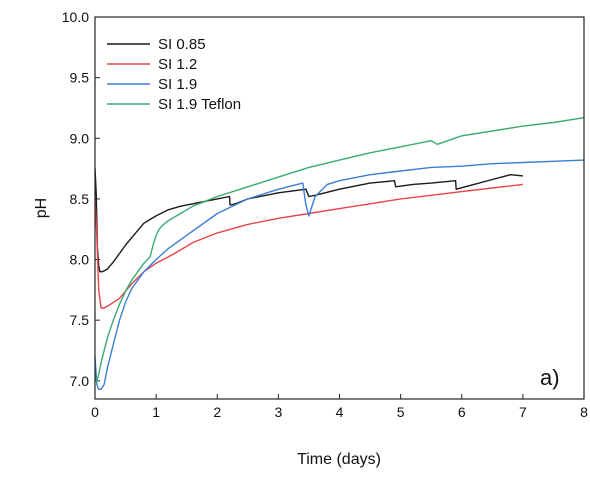  I want to click on y-tick-label: 9.0, so click(80, 138).